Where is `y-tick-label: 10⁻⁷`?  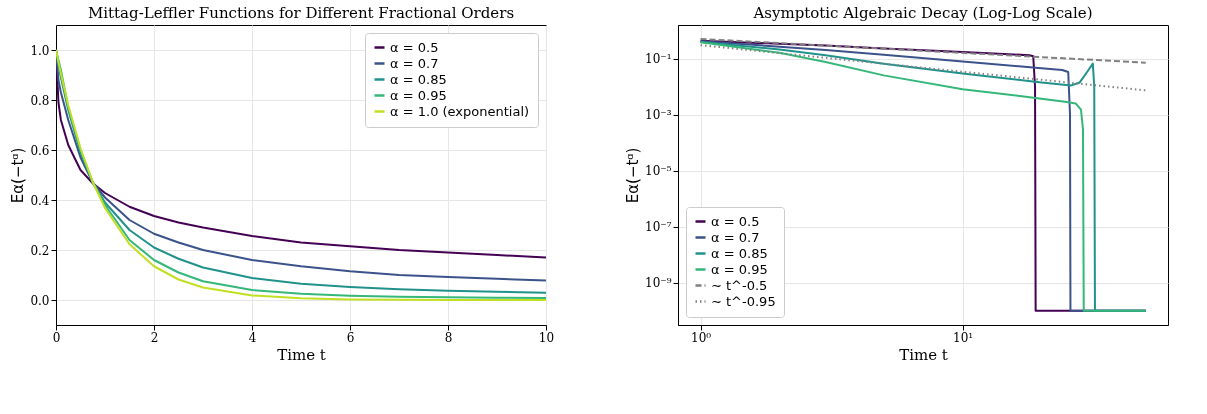 y-tick-label: 10⁻⁷ is located at coordinates (658, 227).